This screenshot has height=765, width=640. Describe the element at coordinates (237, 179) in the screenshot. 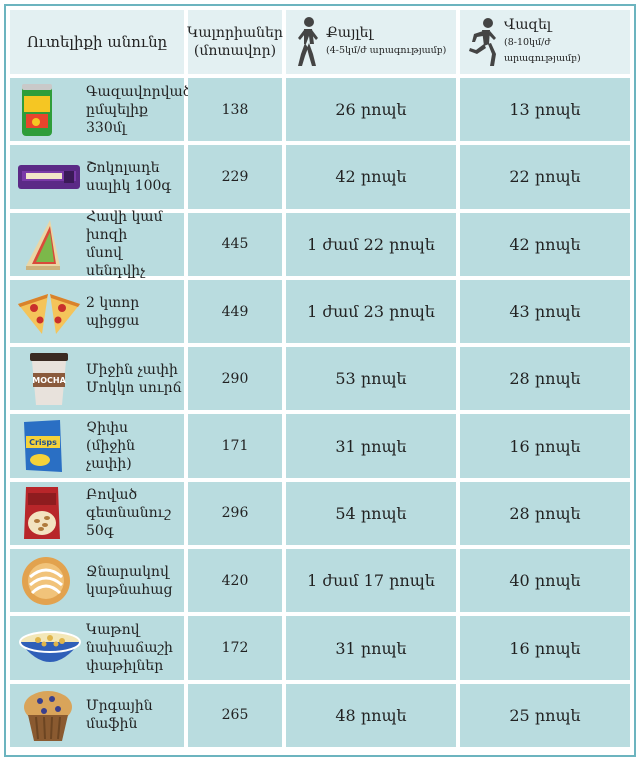

I see `calories-cell: 229` at that location.